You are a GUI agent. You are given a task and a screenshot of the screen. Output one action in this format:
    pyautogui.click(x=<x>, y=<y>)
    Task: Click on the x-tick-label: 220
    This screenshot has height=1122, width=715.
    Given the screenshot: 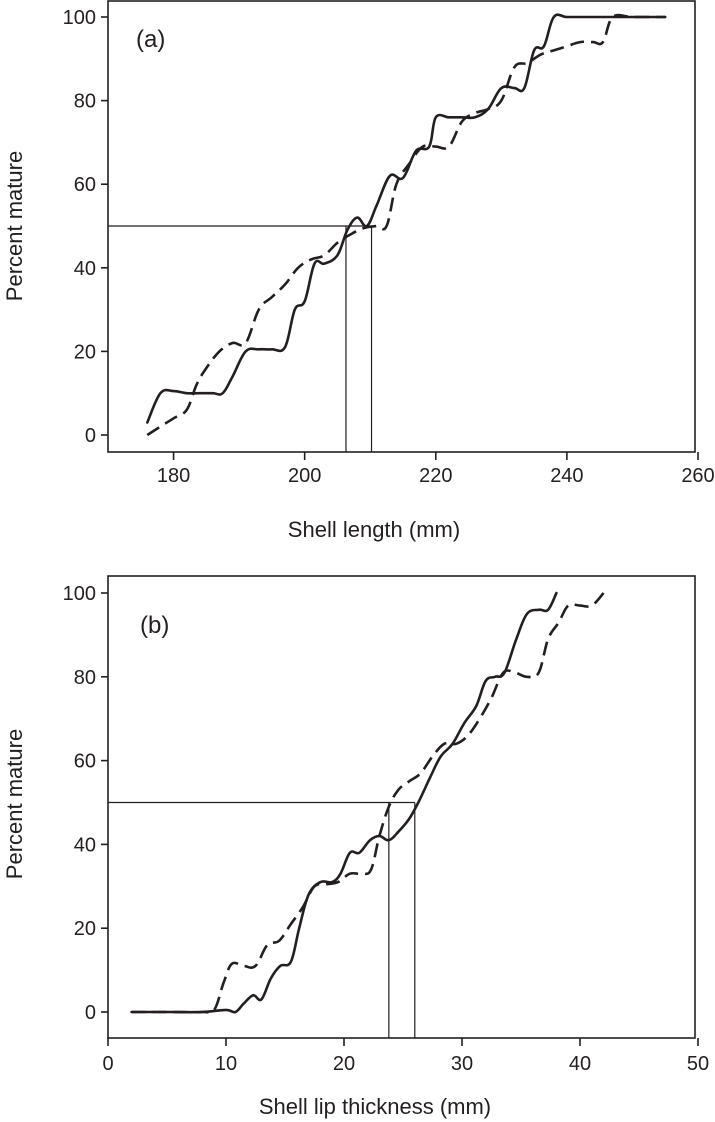 What is the action you would take?
    pyautogui.click(x=435, y=476)
    